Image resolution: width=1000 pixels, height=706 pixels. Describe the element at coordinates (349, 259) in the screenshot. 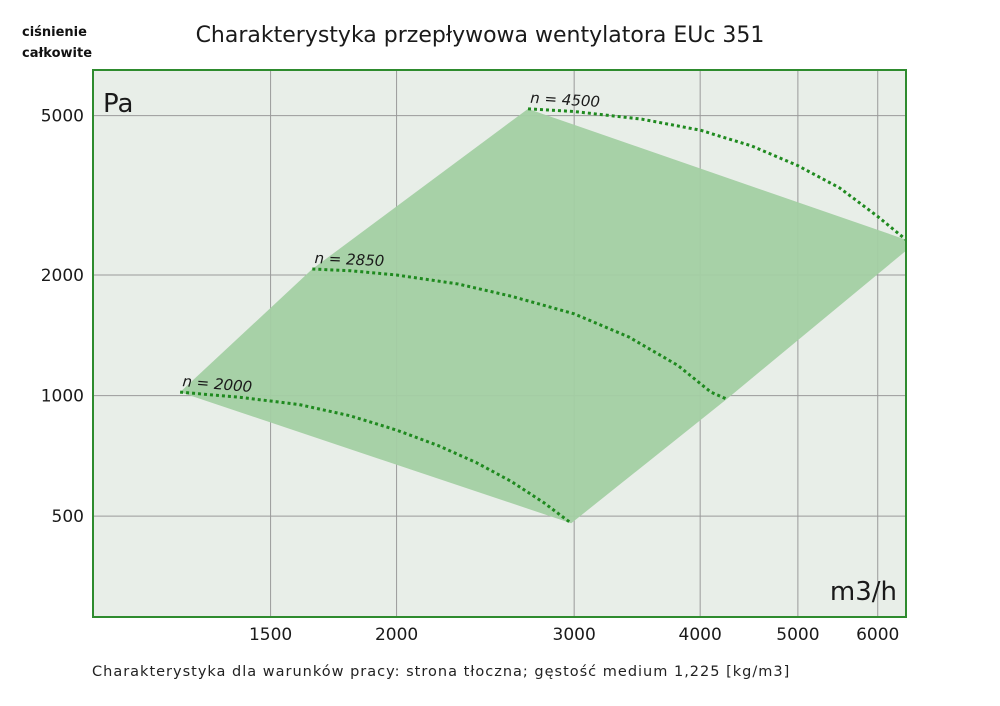

I see `speed-curve-label: n = 2850` at that location.